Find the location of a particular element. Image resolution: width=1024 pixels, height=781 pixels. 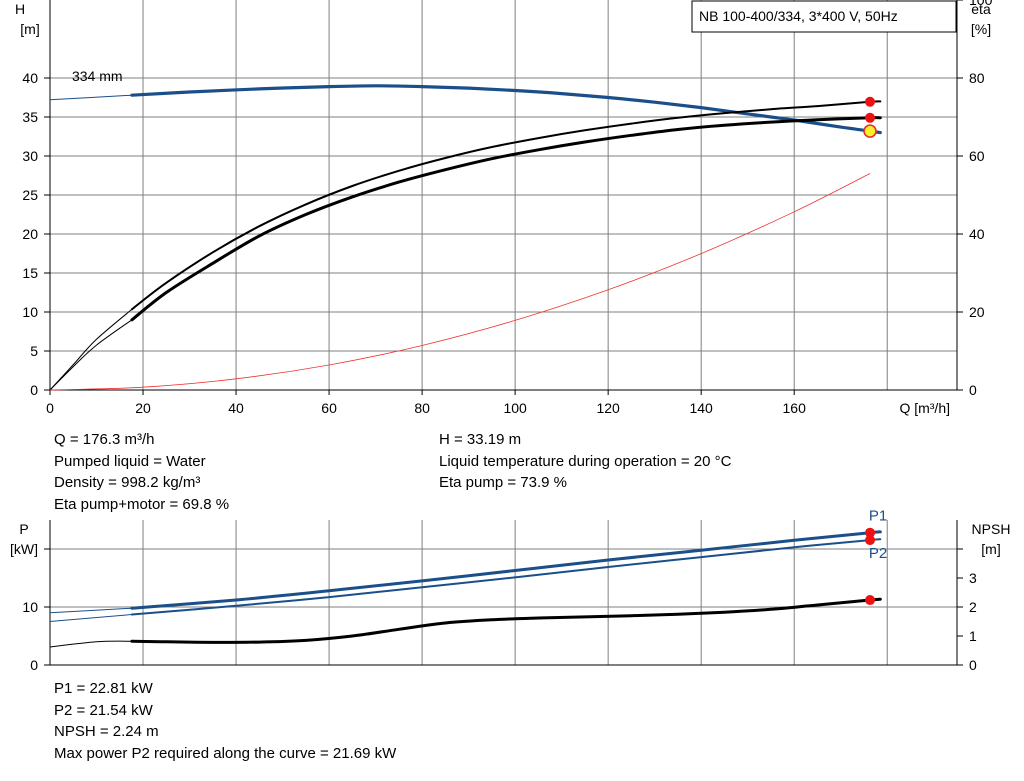

series-eta_pump-extrapolated is located at coordinates (91, 349).